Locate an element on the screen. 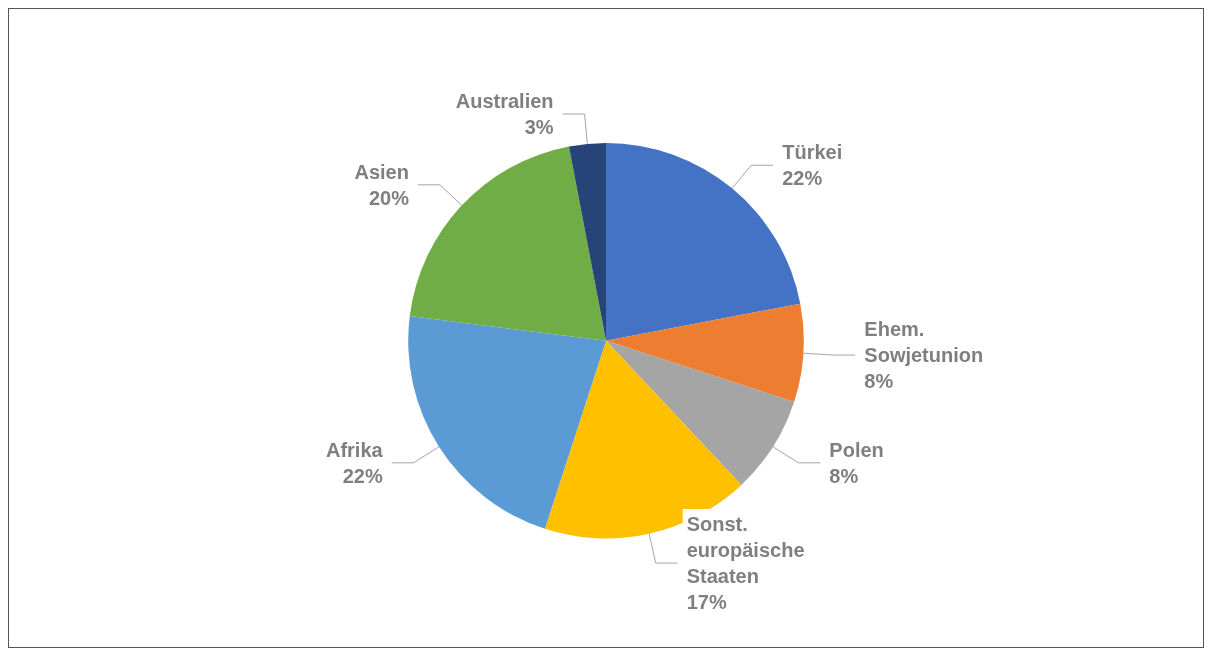  slice-label: Asien is located at coordinates (381, 171).